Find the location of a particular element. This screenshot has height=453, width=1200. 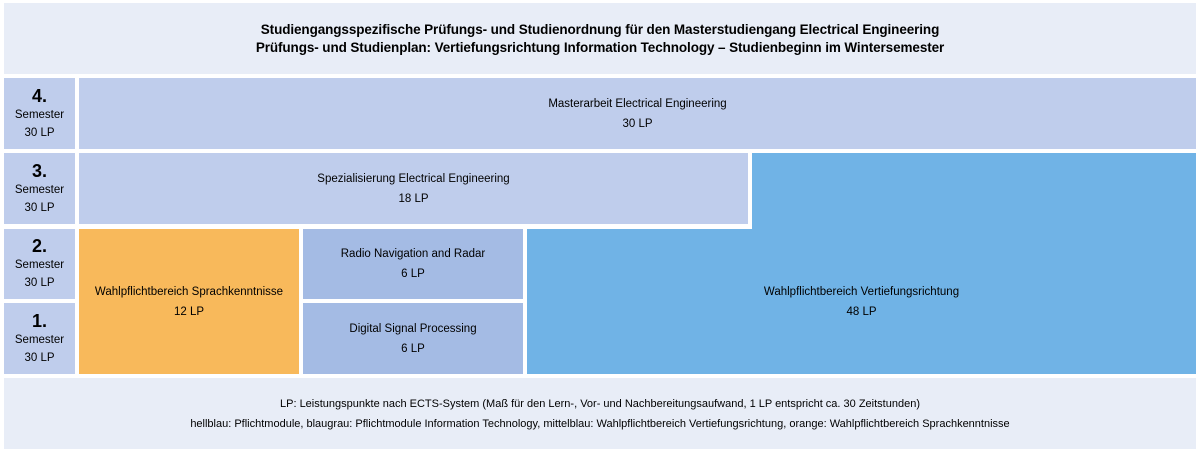

semester-4-label: 4. Semester 30 LP is located at coordinates (39, 113).